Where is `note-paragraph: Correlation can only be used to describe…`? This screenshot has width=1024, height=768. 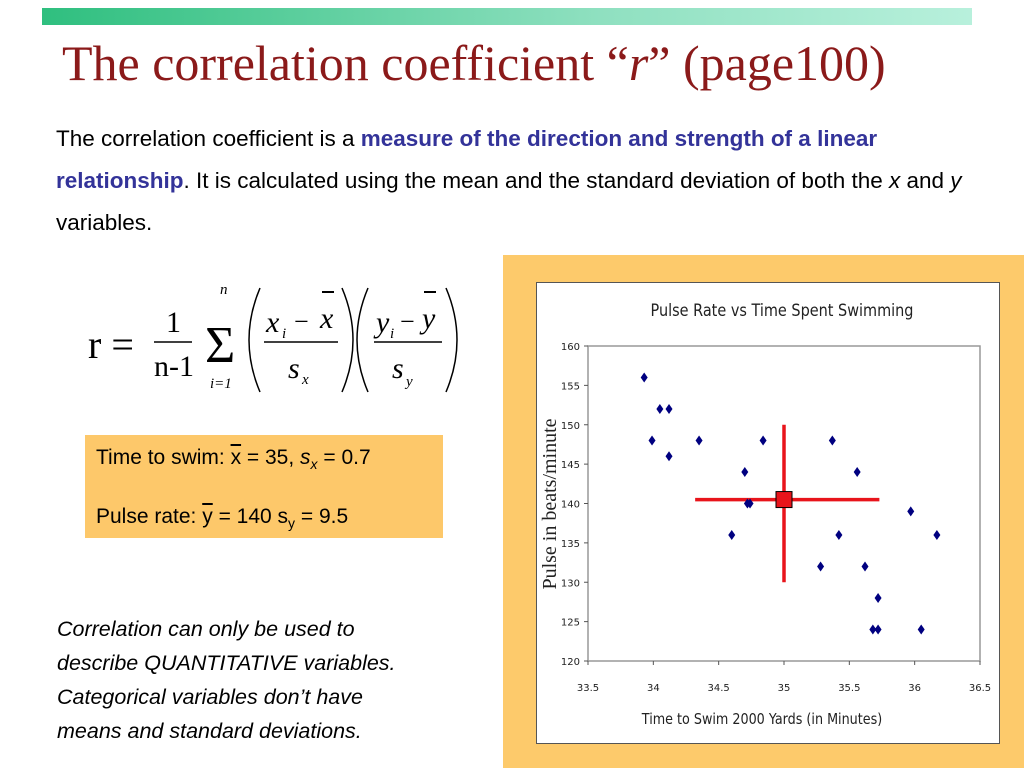
note-paragraph: Correlation can only be used to describe… is located at coordinates (226, 680).